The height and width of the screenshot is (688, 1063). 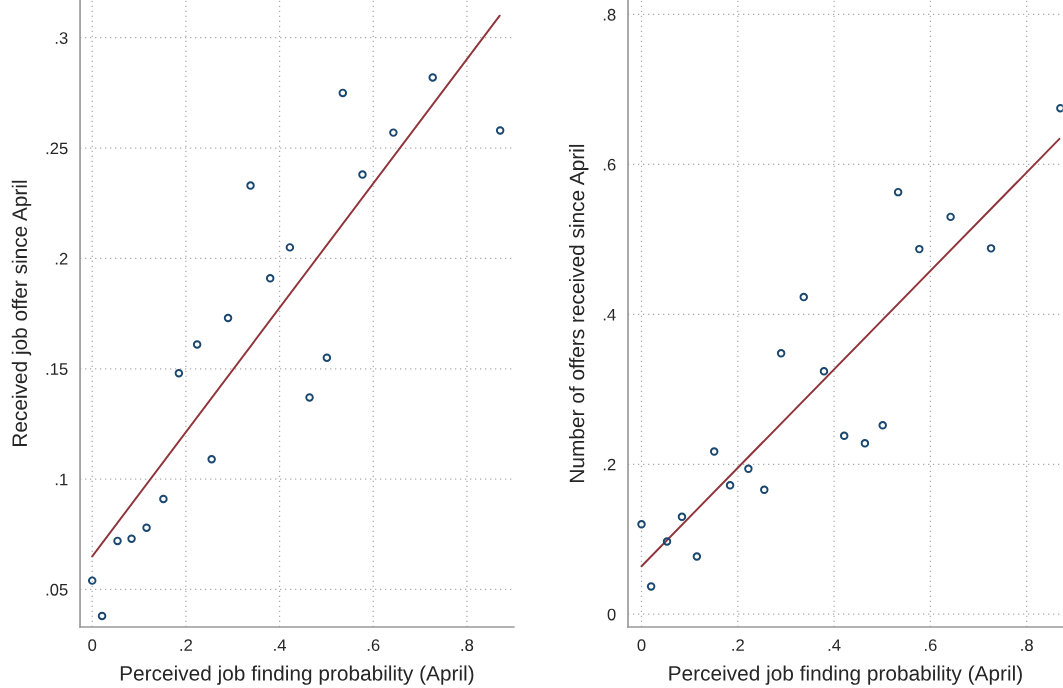 I want to click on y-tick-label: .25, so click(x=57, y=148).